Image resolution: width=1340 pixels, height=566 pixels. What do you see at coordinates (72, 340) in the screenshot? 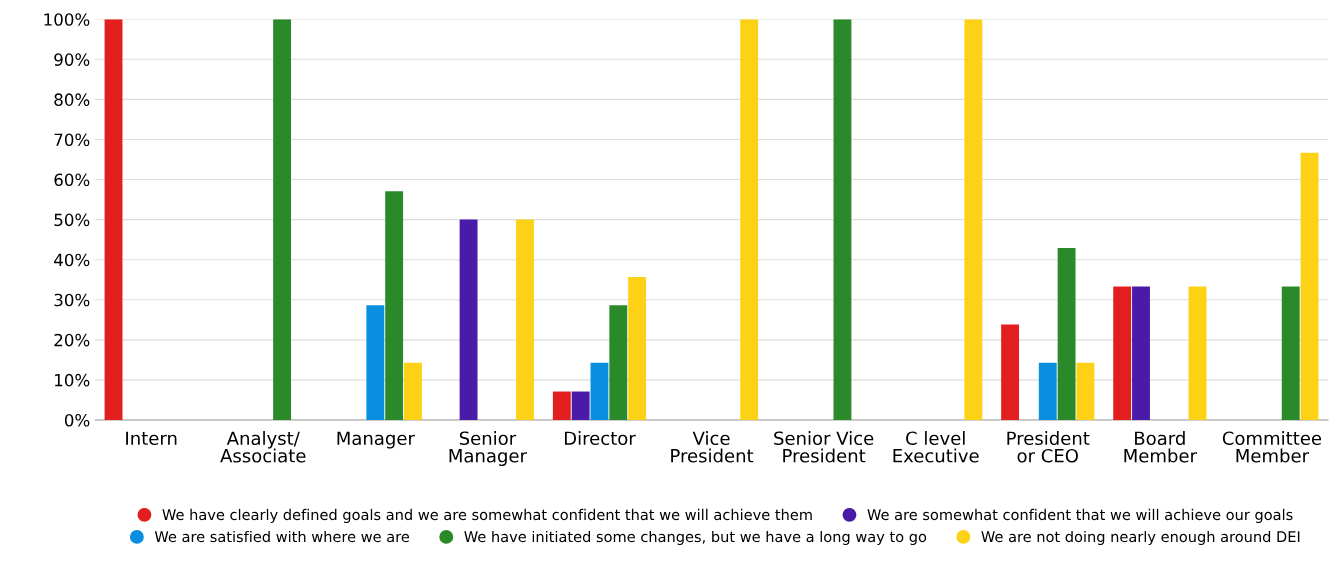
I see `y-tick-label: 20%` at bounding box center [72, 340].